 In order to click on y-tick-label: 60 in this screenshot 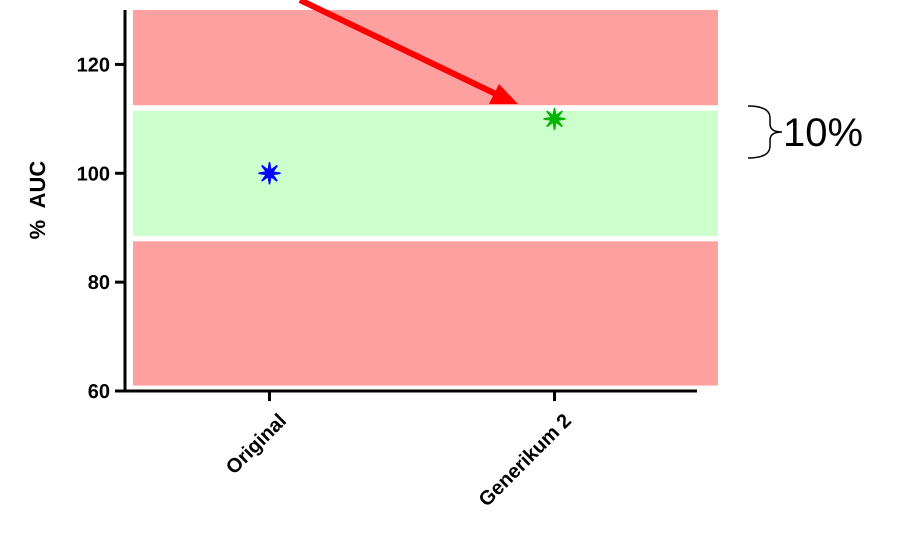, I will do `click(99, 392)`.